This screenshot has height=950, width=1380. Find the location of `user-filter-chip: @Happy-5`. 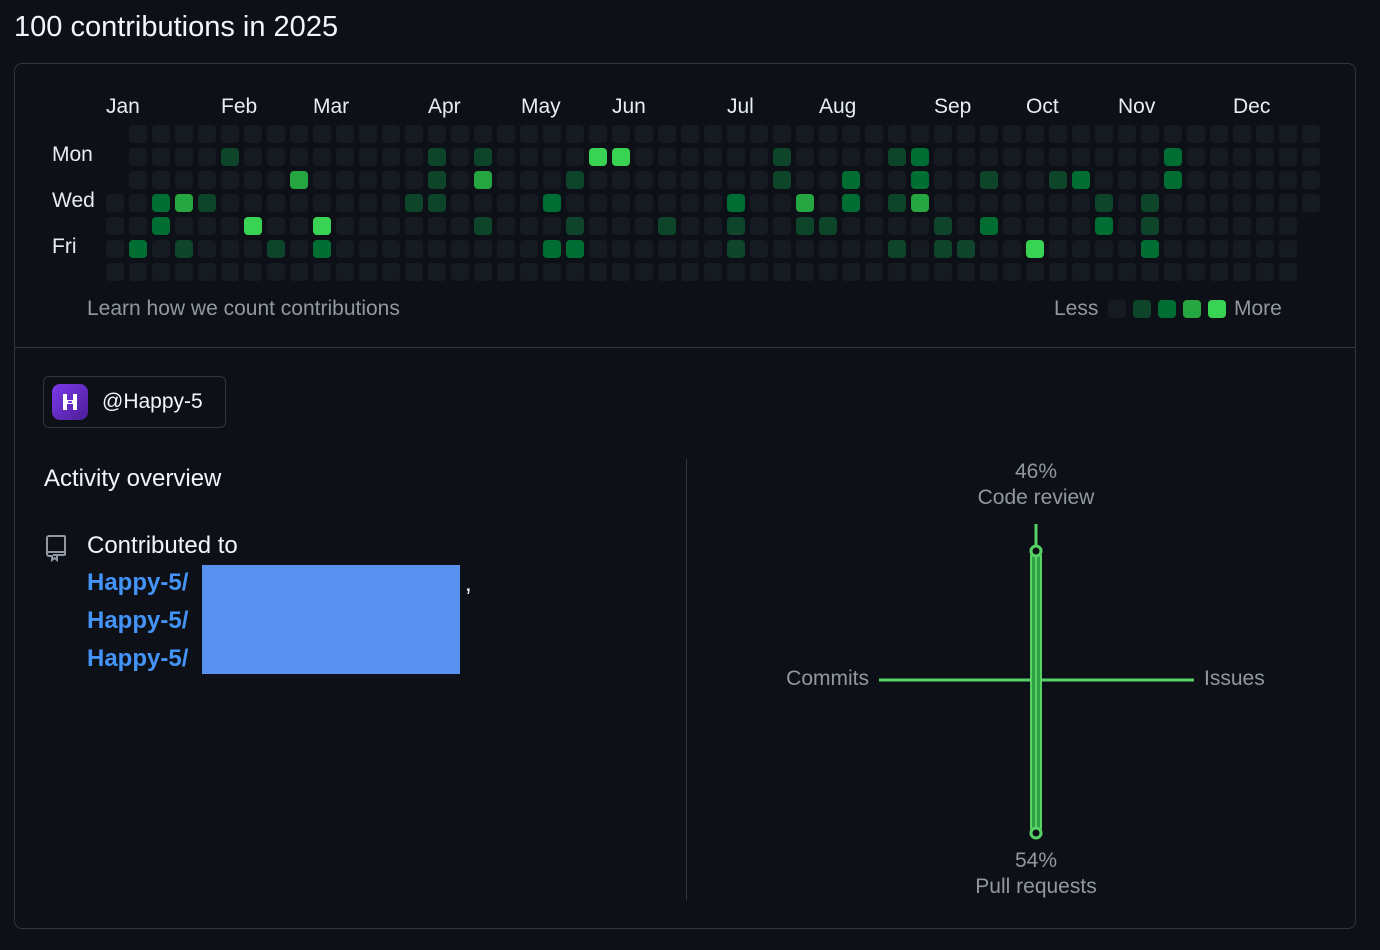

user-filter-chip: @Happy-5 is located at coordinates (134, 402).